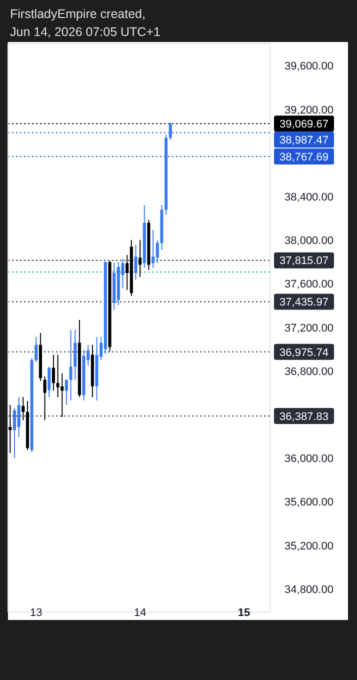 The width and height of the screenshot is (357, 680). Describe the element at coordinates (309, 241) in the screenshot. I see `y-tick-label: 38,000.00` at that location.